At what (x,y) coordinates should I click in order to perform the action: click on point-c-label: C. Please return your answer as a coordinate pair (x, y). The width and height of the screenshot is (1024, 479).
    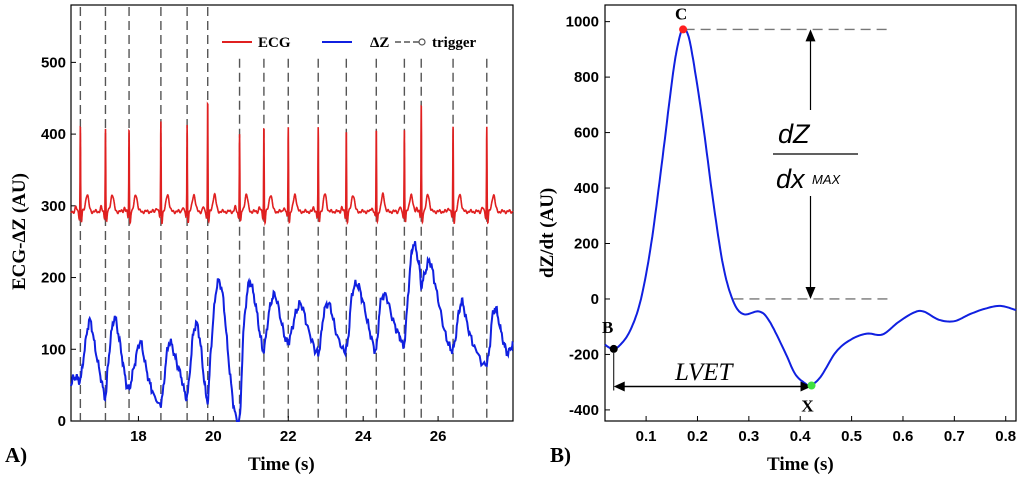
    Looking at the image, I should click on (681, 13).